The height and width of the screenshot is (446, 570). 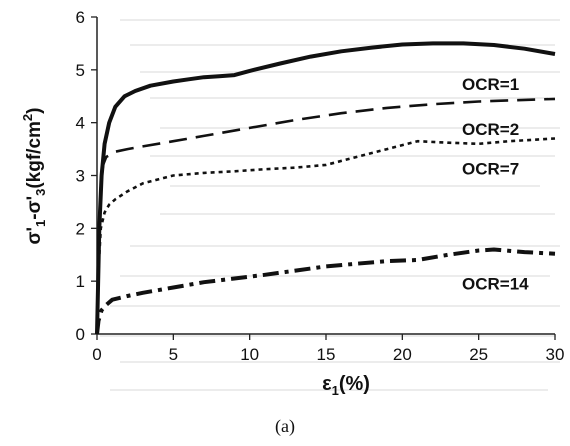 What do you see at coordinates (80, 70) in the screenshot?
I see `y-tick-label: 5` at bounding box center [80, 70].